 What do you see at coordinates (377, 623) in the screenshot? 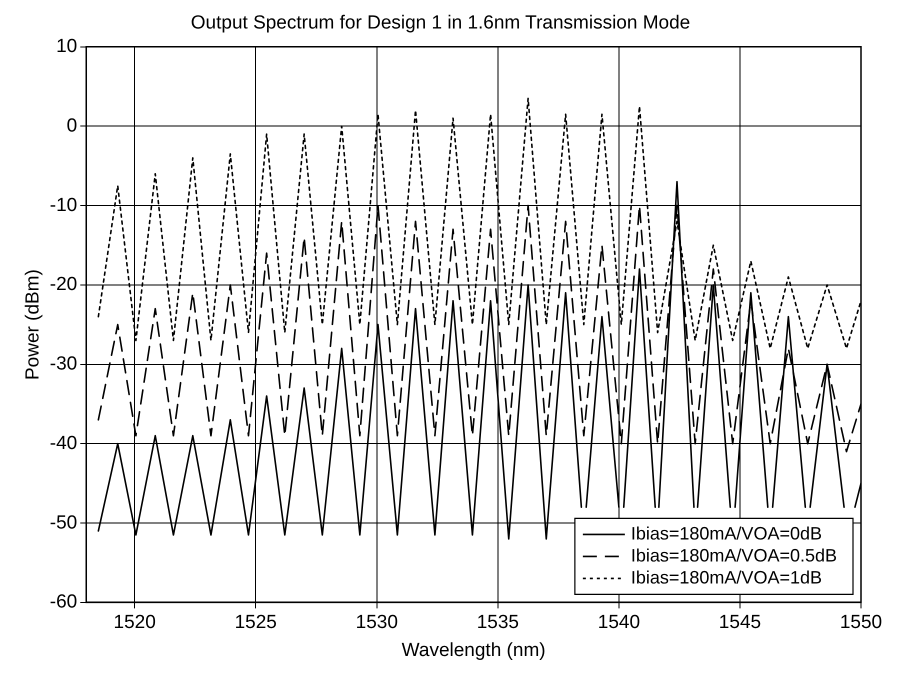
I see `x-tick-label: 1530` at bounding box center [377, 623].